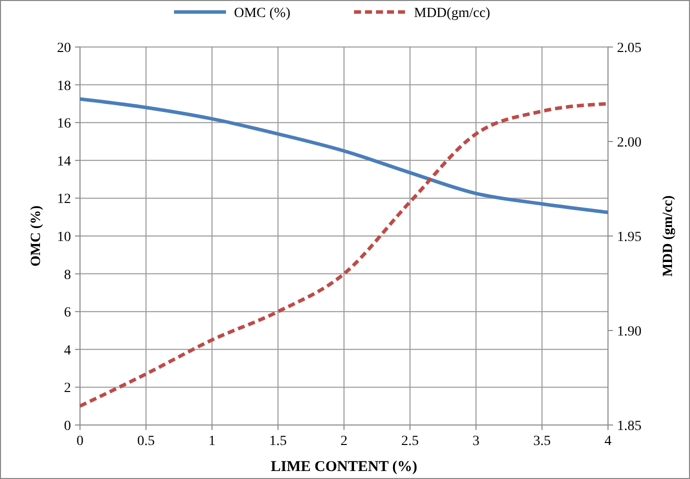 This screenshot has width=690, height=479. I want to click on y2-tick-label: 2.00, so click(629, 143).